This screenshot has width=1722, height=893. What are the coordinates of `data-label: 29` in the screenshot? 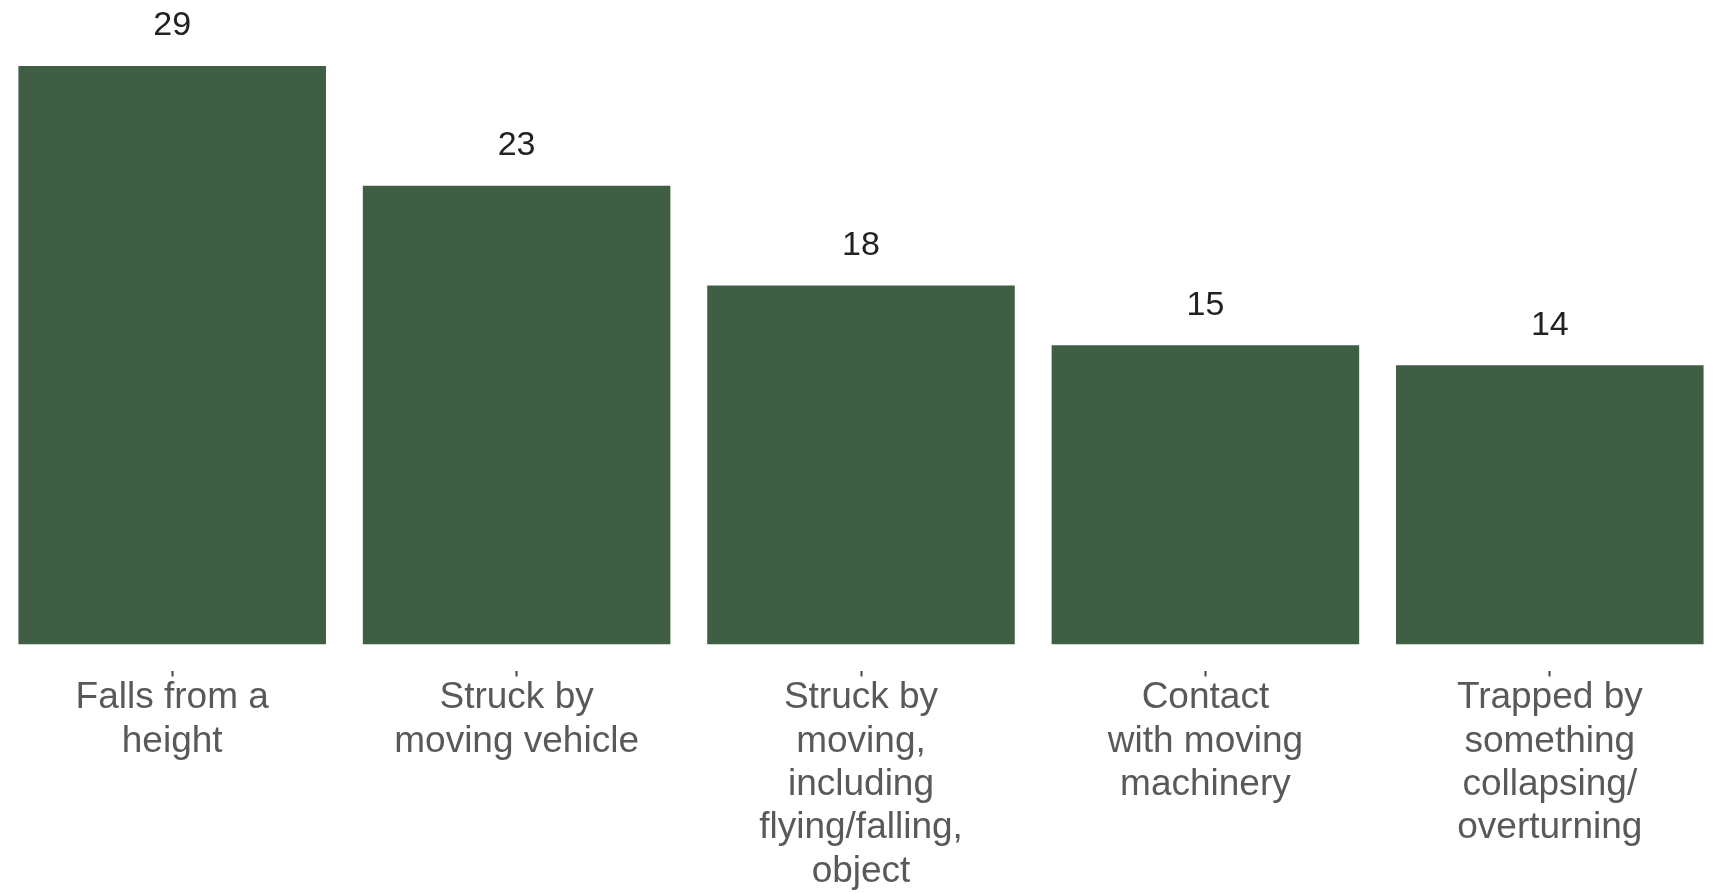 It's located at (172, 23).